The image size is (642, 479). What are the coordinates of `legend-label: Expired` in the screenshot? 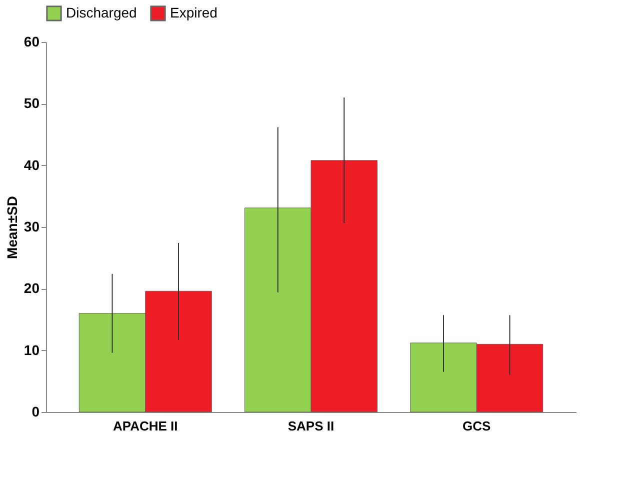 It's located at (194, 12).